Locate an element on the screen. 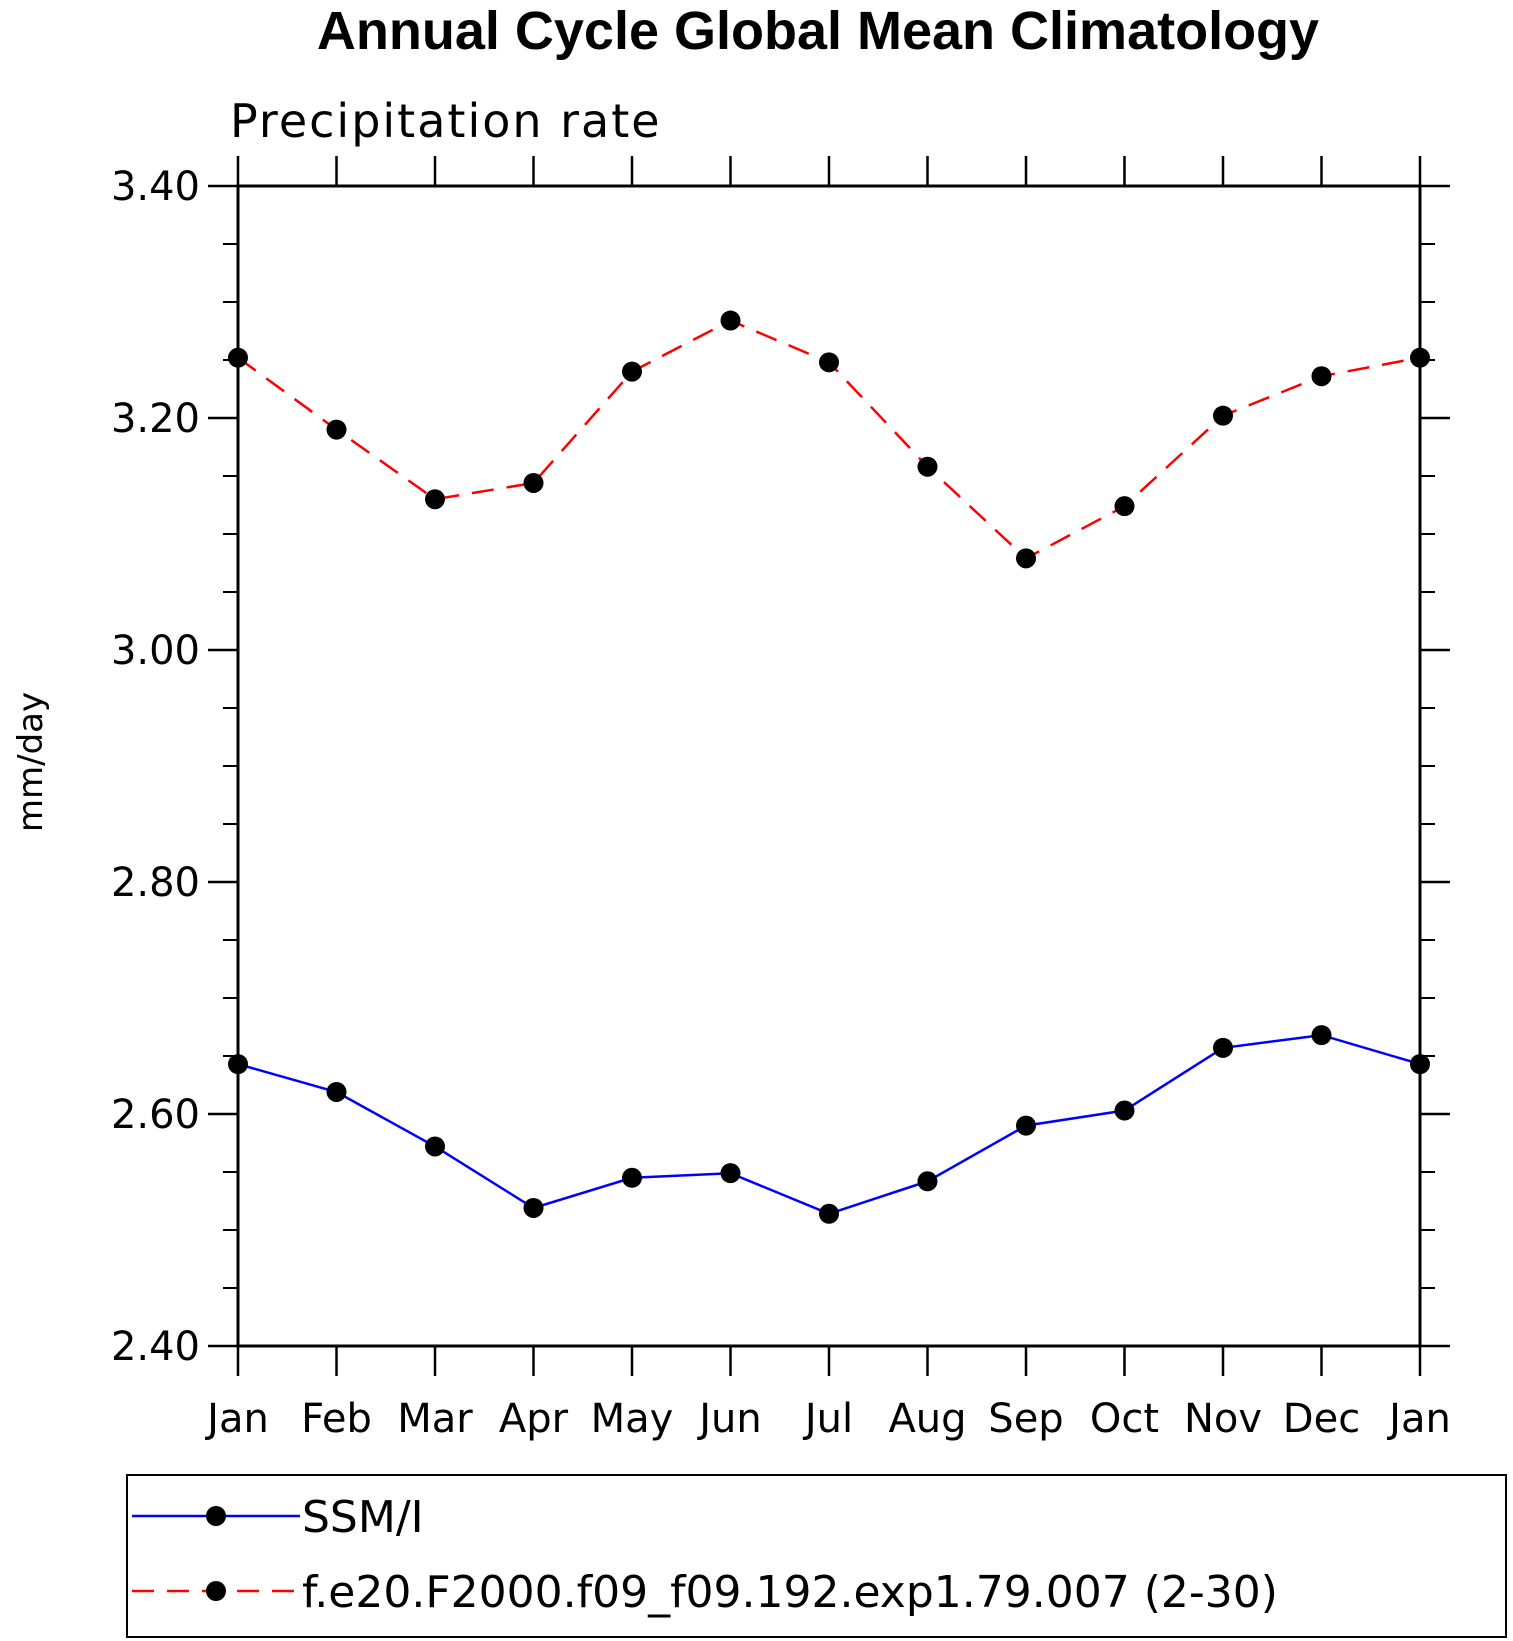 This screenshot has width=1513, height=1641. x-tick-label: May is located at coordinates (632, 1419).